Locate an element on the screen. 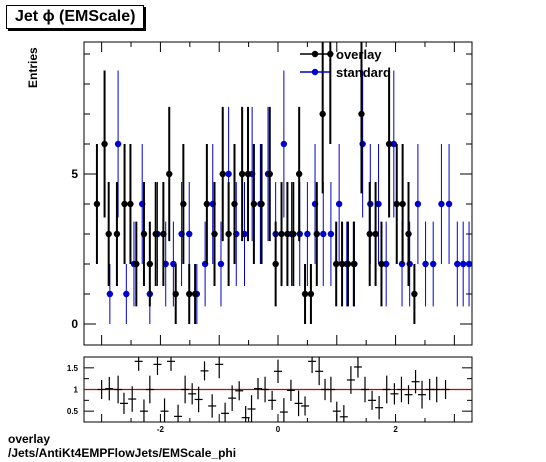 The height and width of the screenshot is (462, 546). ratio-y-tick-label: 1.5 is located at coordinates (73, 368).